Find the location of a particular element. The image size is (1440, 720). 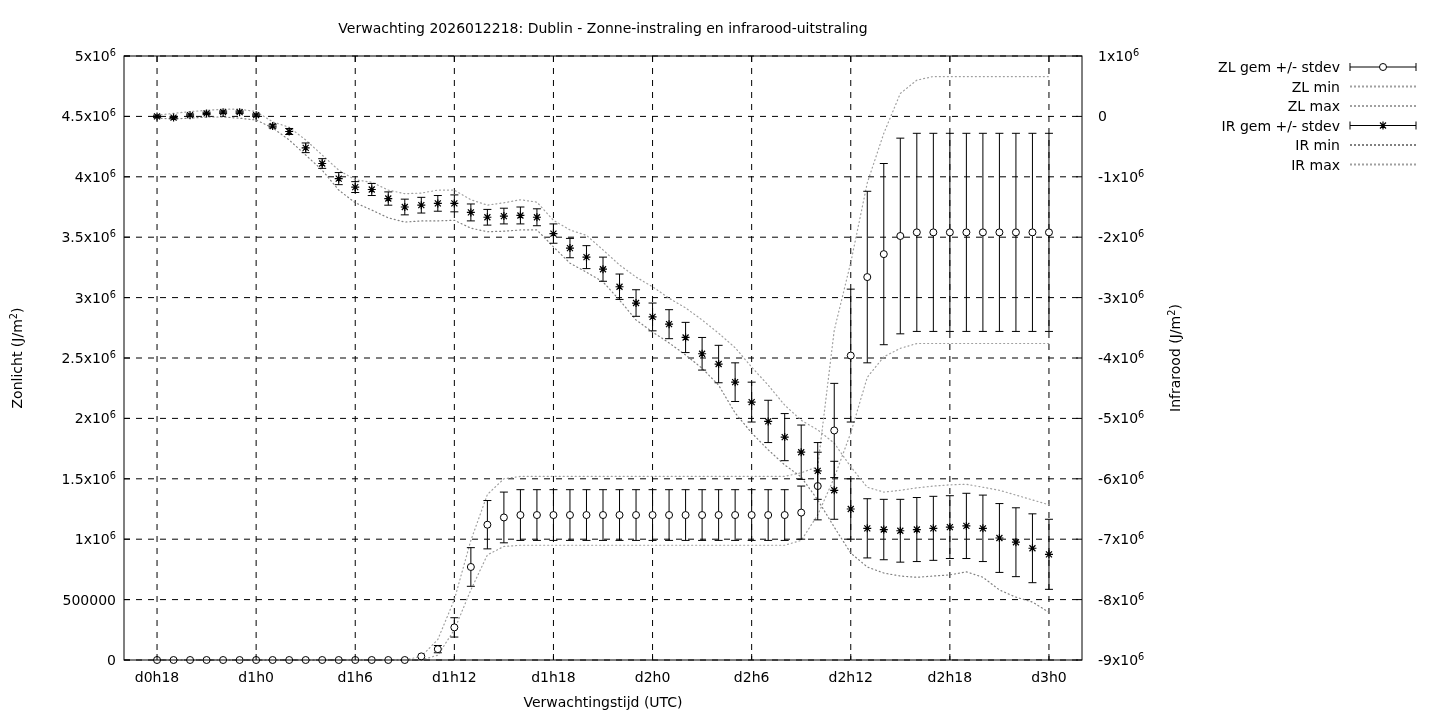

y2-tick-label: 1x10$^{6}$ is located at coordinates (1119, 55).